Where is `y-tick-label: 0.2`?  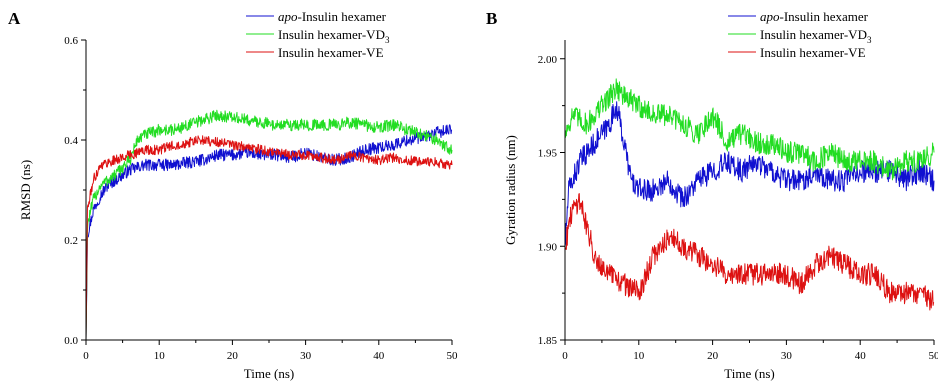 y-tick-label: 0.2 is located at coordinates (71, 241).